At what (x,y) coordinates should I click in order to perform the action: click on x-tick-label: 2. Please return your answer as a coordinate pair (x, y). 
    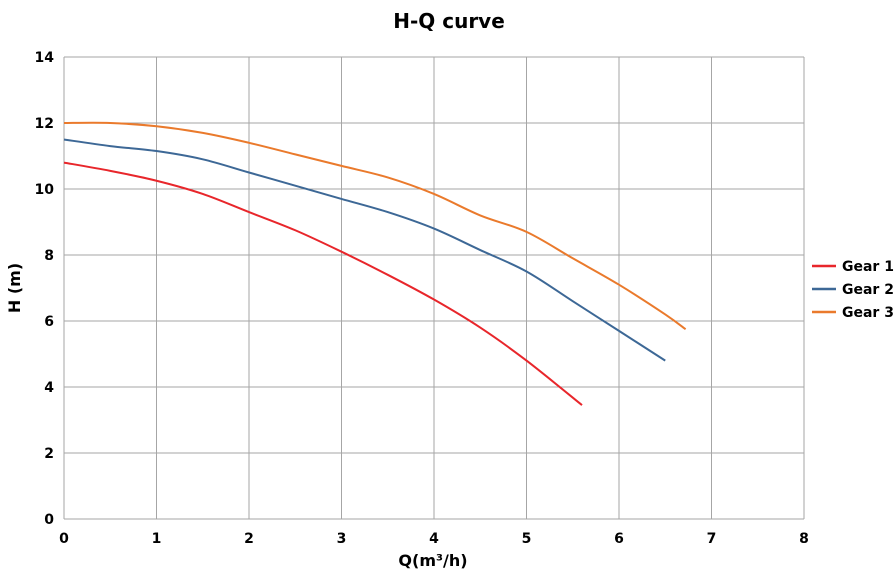
    Looking at the image, I should click on (249, 539).